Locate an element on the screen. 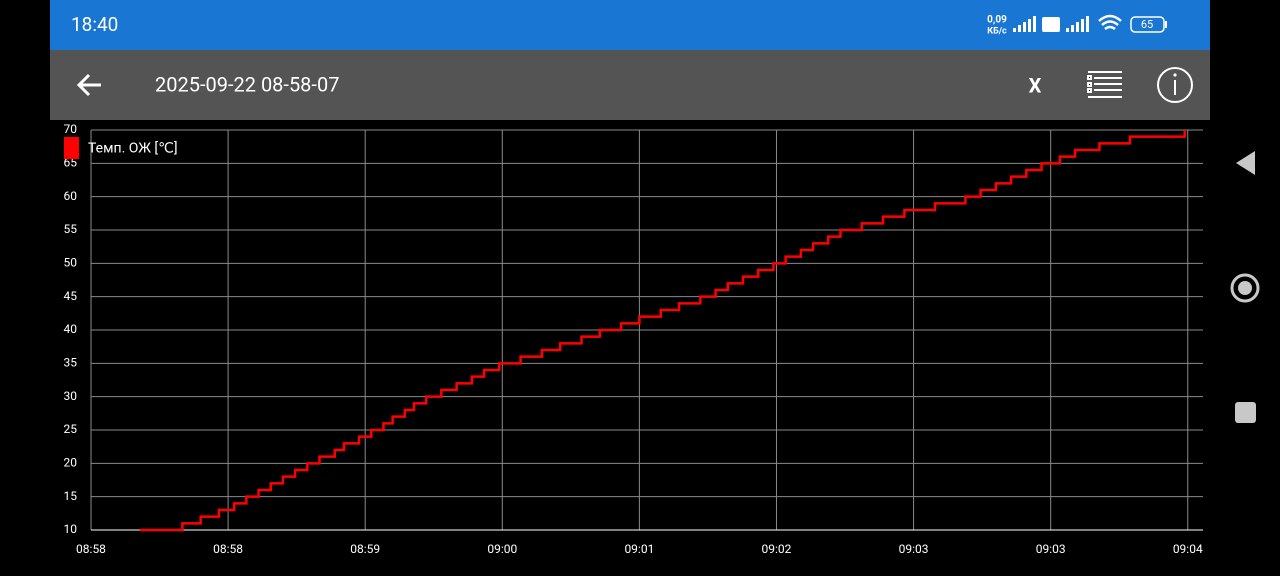 The image size is (1280, 576). y-tick-label: 55 is located at coordinates (71, 229).